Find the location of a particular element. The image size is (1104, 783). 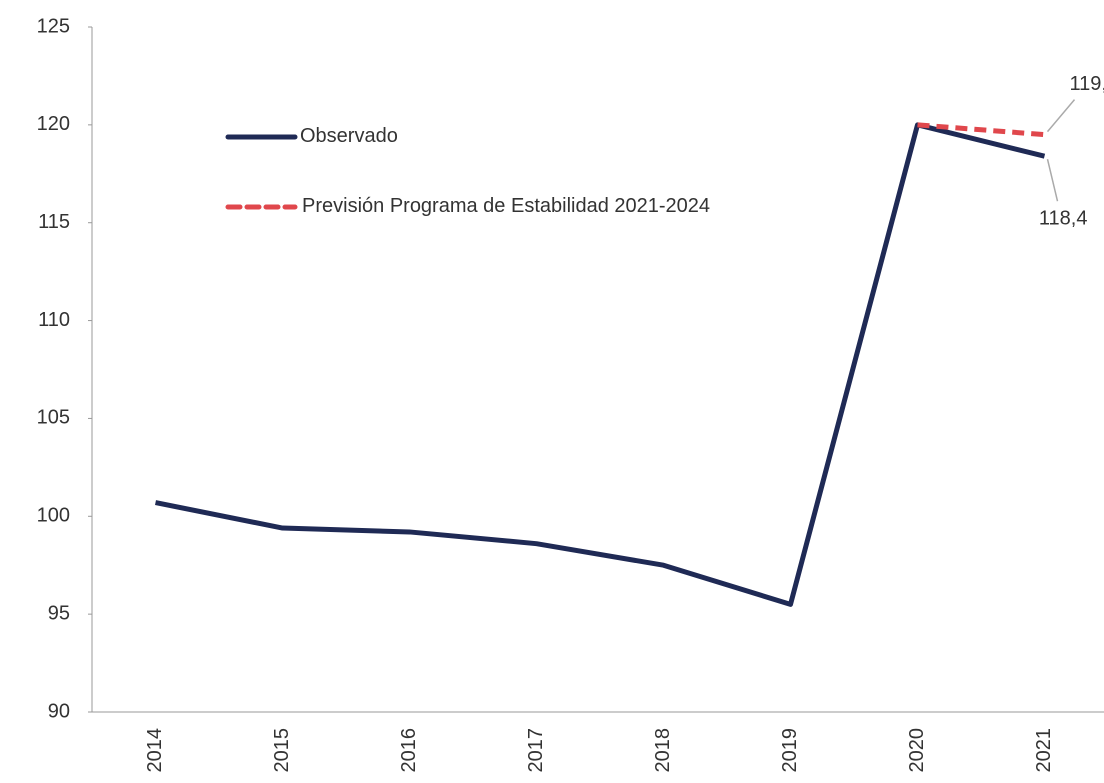

y-tick-label: 110 is located at coordinates (54, 320).